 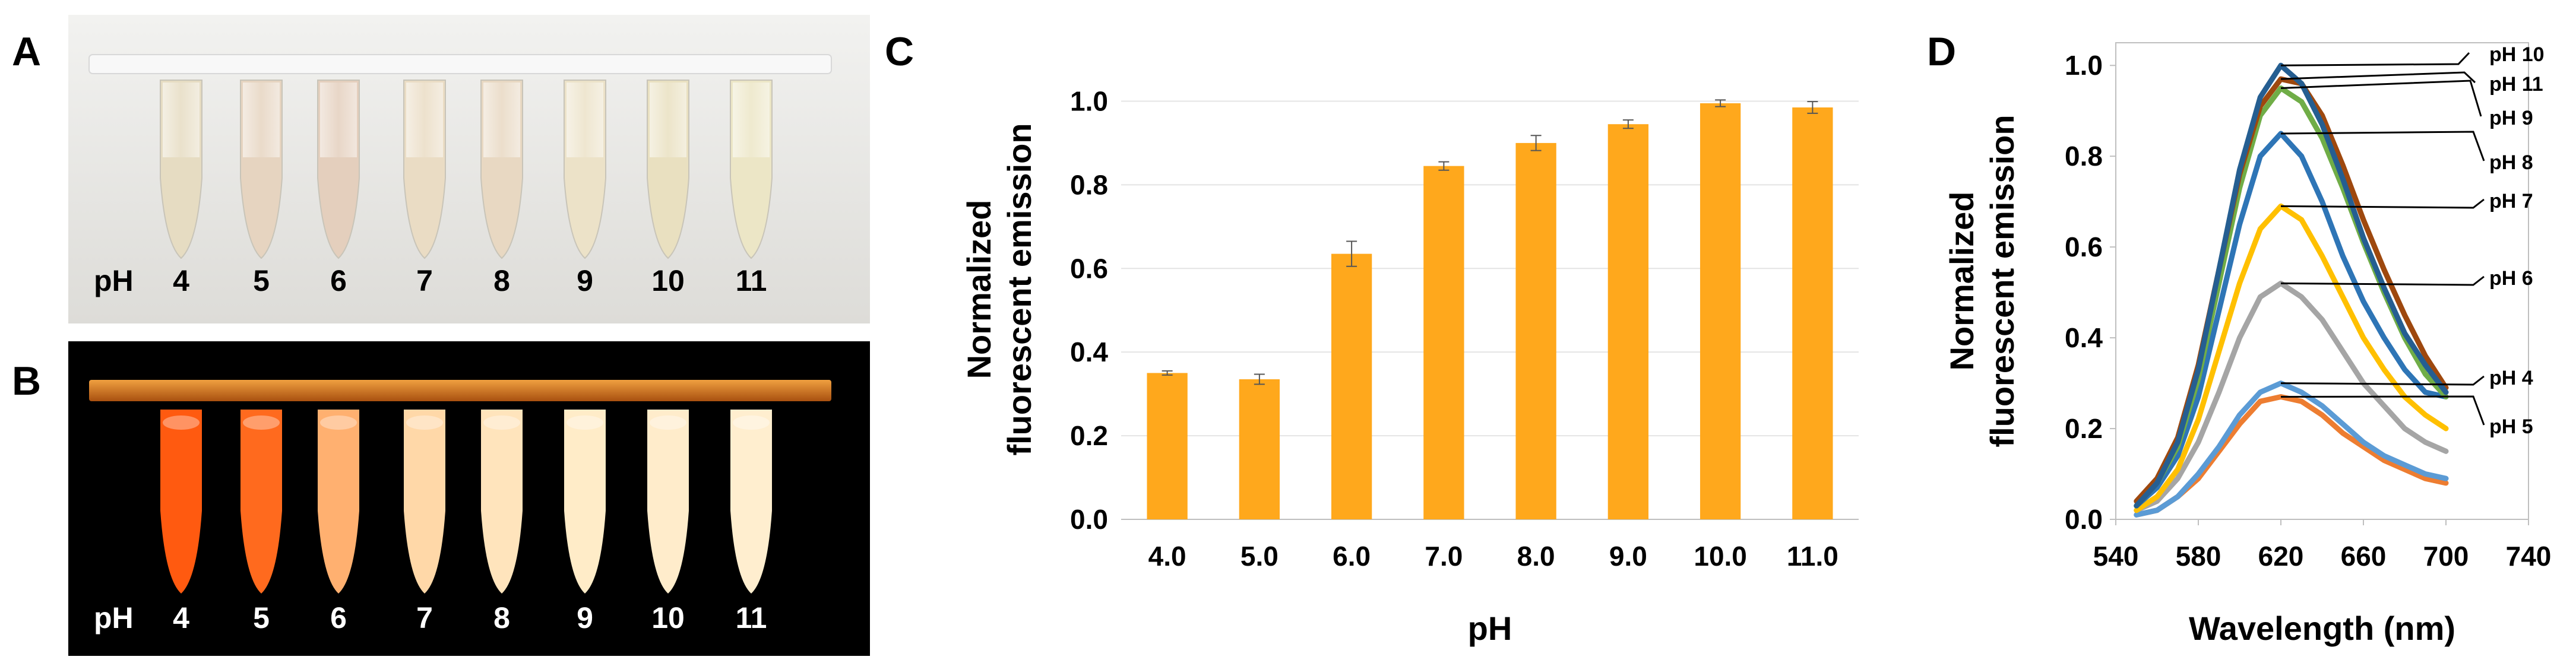 What do you see at coordinates (181, 281) in the screenshot?
I see `tube-label-a: 4` at bounding box center [181, 281].